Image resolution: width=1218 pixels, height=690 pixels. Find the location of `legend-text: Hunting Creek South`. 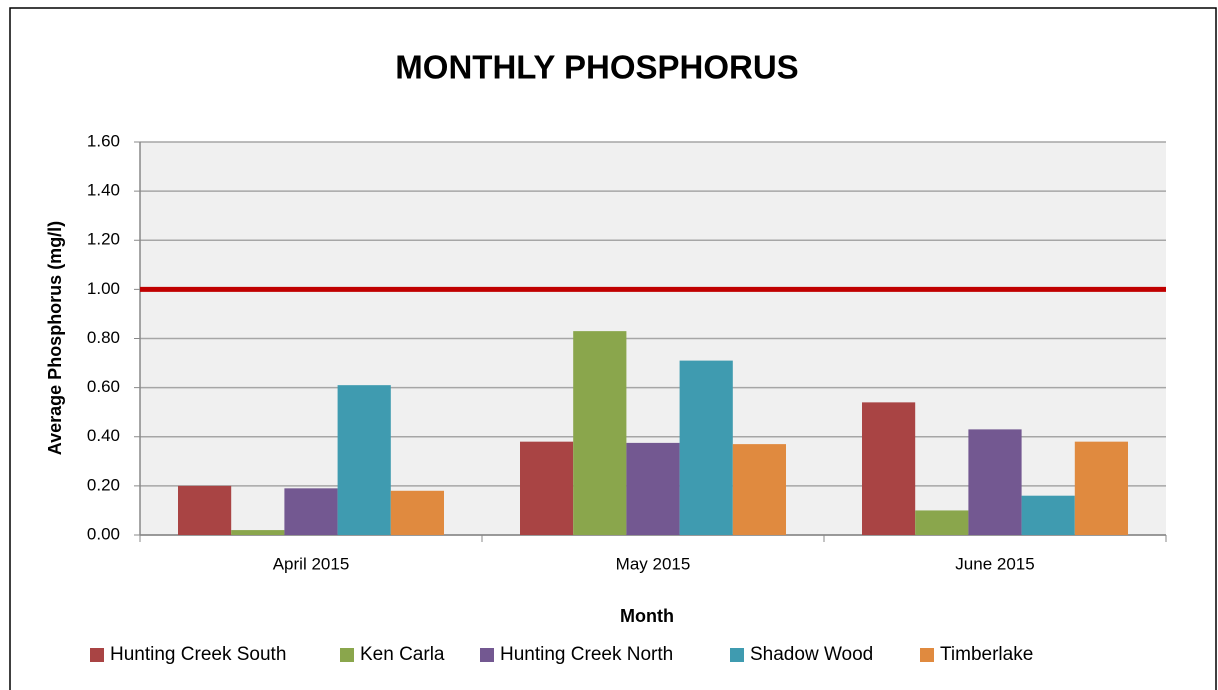

legend-text: Hunting Creek South is located at coordinates (198, 654).